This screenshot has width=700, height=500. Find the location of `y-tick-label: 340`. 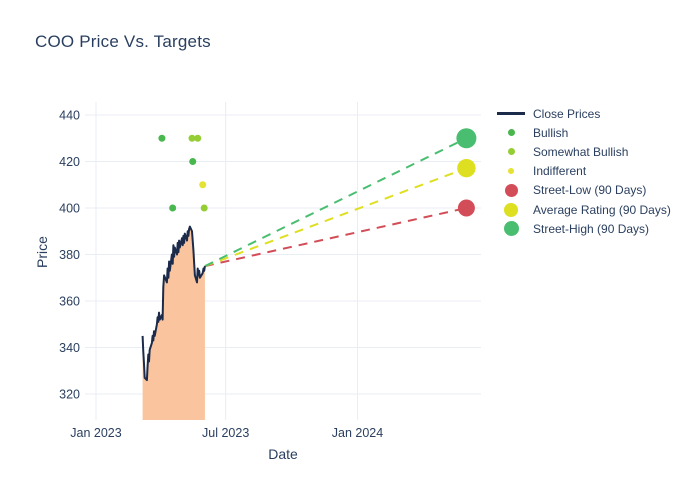

y-tick-label: 340 is located at coordinates (69, 348).